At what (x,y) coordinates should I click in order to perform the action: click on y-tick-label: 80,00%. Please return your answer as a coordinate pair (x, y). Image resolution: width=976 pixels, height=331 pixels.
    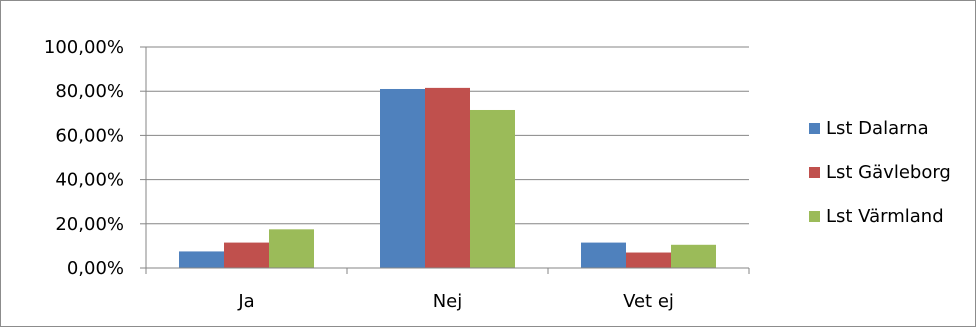
    Looking at the image, I should click on (89, 91).